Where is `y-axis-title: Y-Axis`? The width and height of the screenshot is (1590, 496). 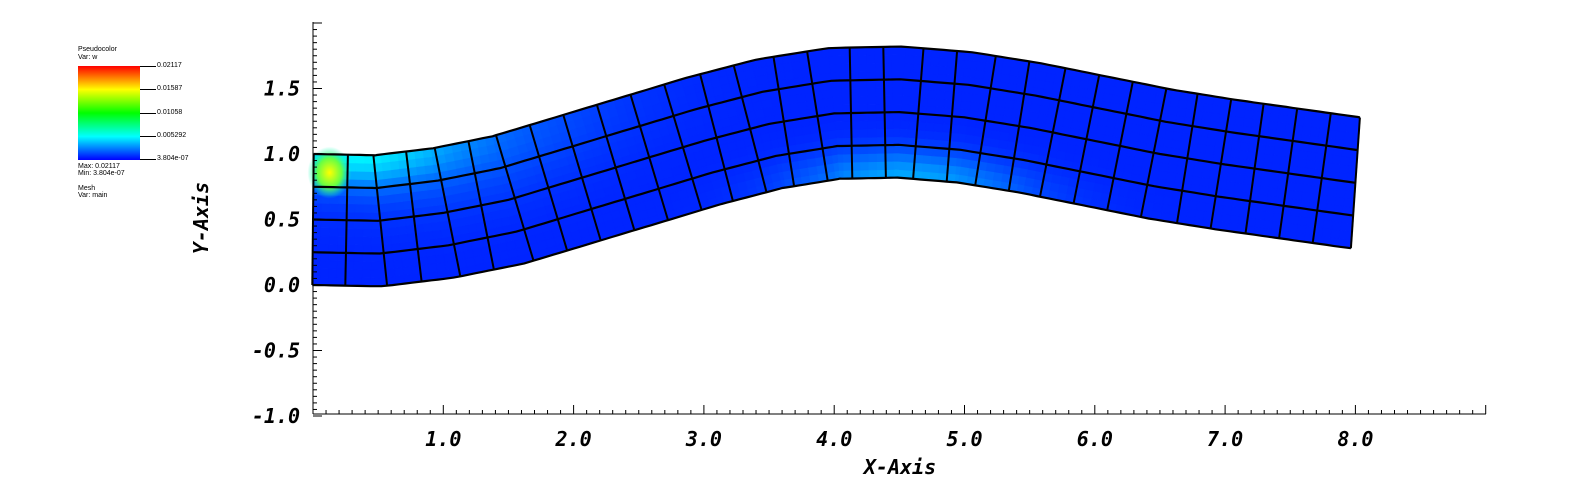 y-axis-title: Y-Axis is located at coordinates (201, 218).